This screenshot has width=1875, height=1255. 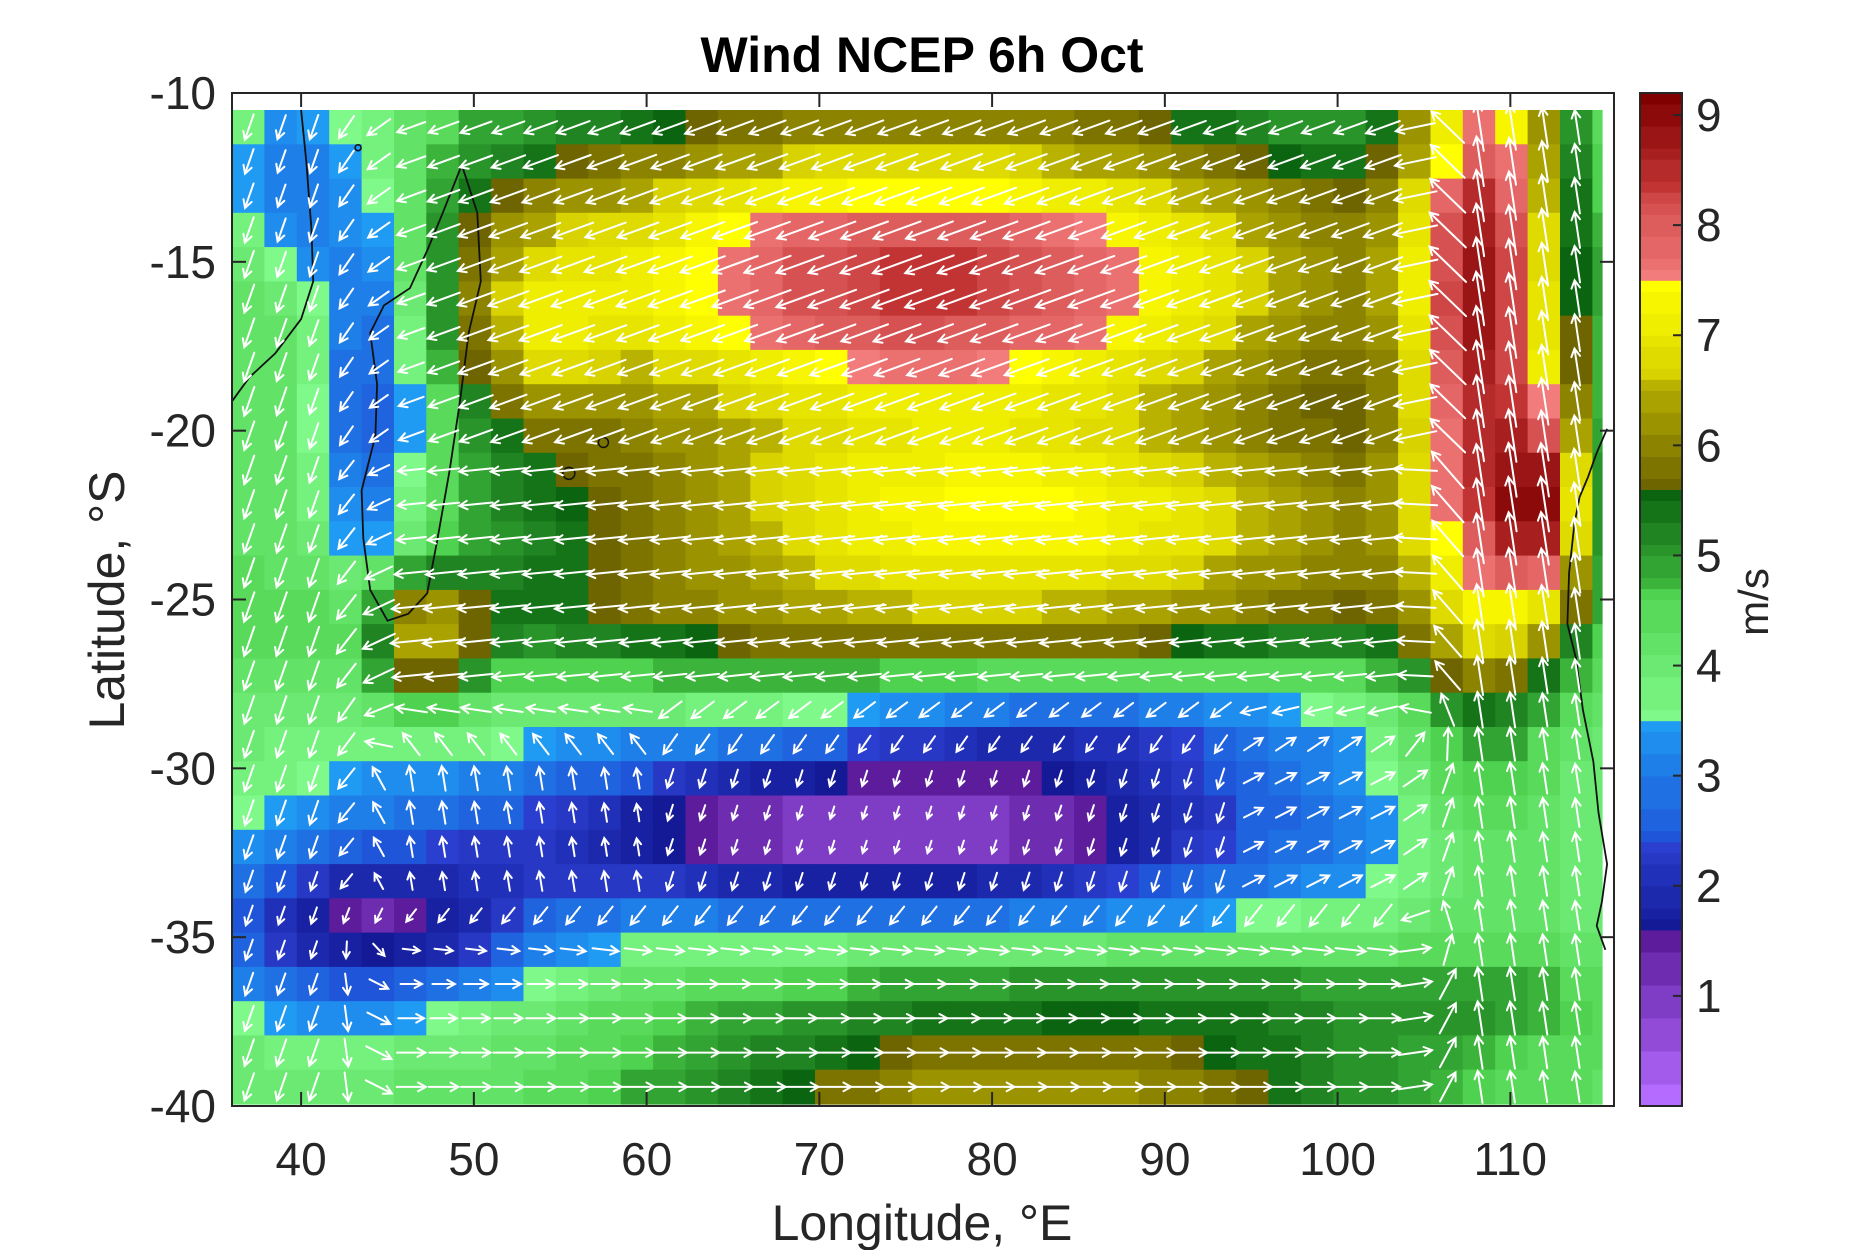 I want to click on y-tick-label: -30, so click(x=183, y=768).